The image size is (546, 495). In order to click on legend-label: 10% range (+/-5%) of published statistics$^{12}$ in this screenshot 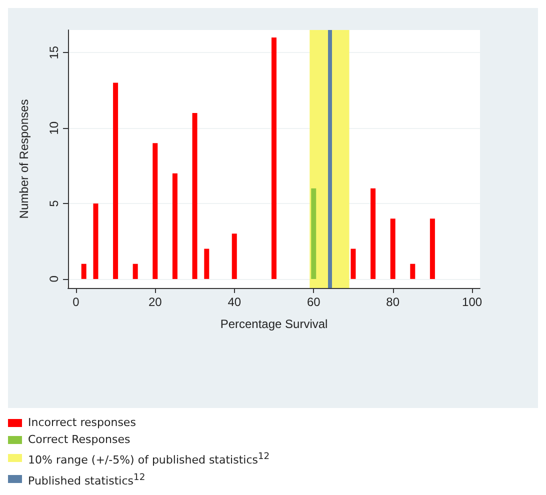, I will do `click(149, 459)`.